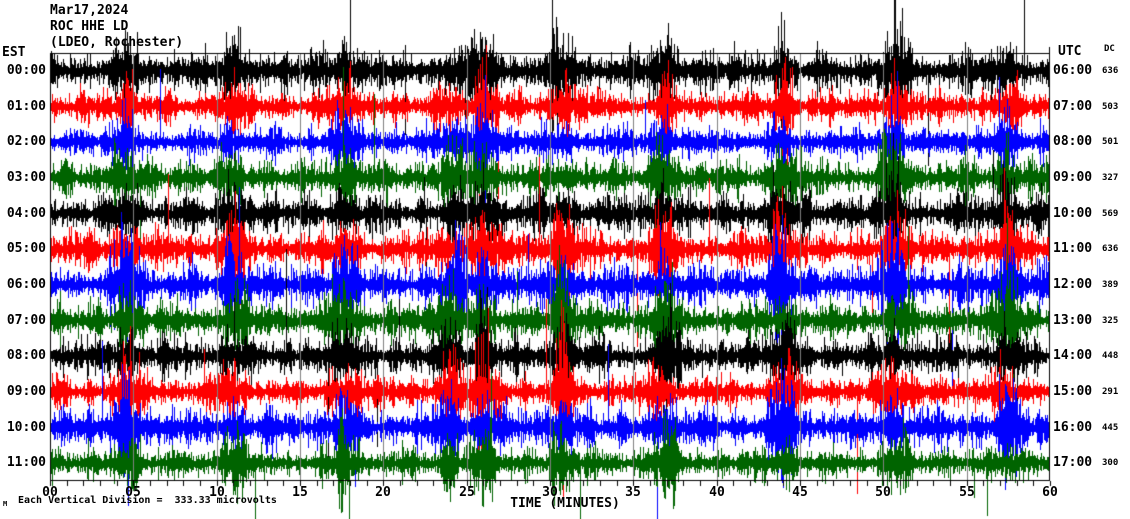 This screenshot has height=519, width=1130. What do you see at coordinates (1110, 392) in the screenshot?
I see `dc-offset-value: 291` at bounding box center [1110, 392].